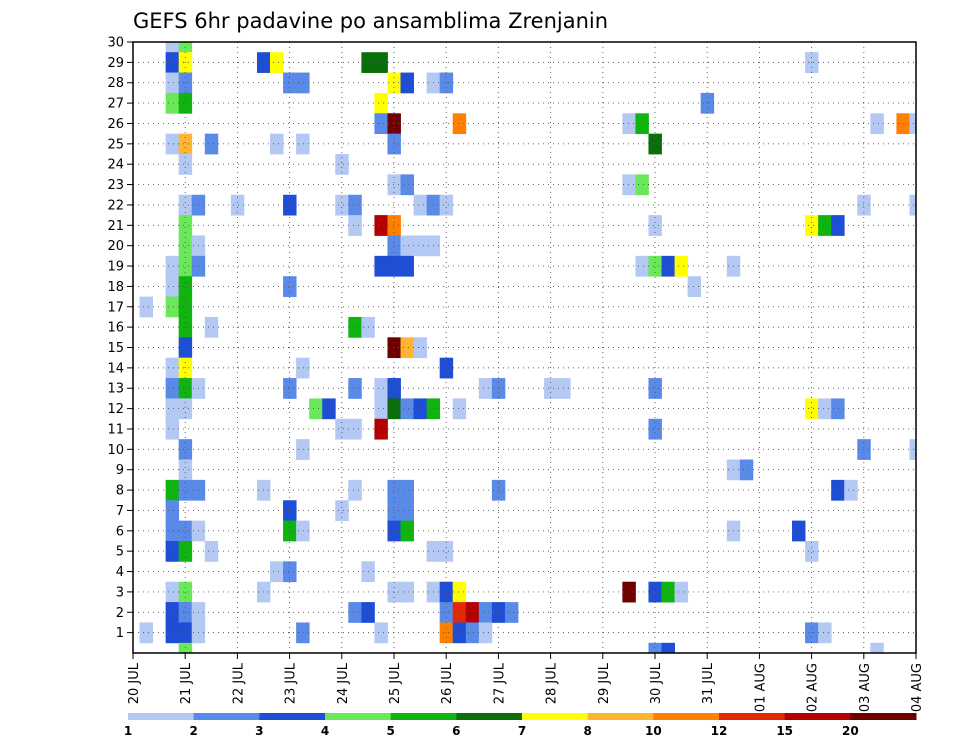 This screenshot has width=960, height=742. What do you see at coordinates (115, 368) in the screenshot?
I see `y-tick-label: 14` at bounding box center [115, 368].